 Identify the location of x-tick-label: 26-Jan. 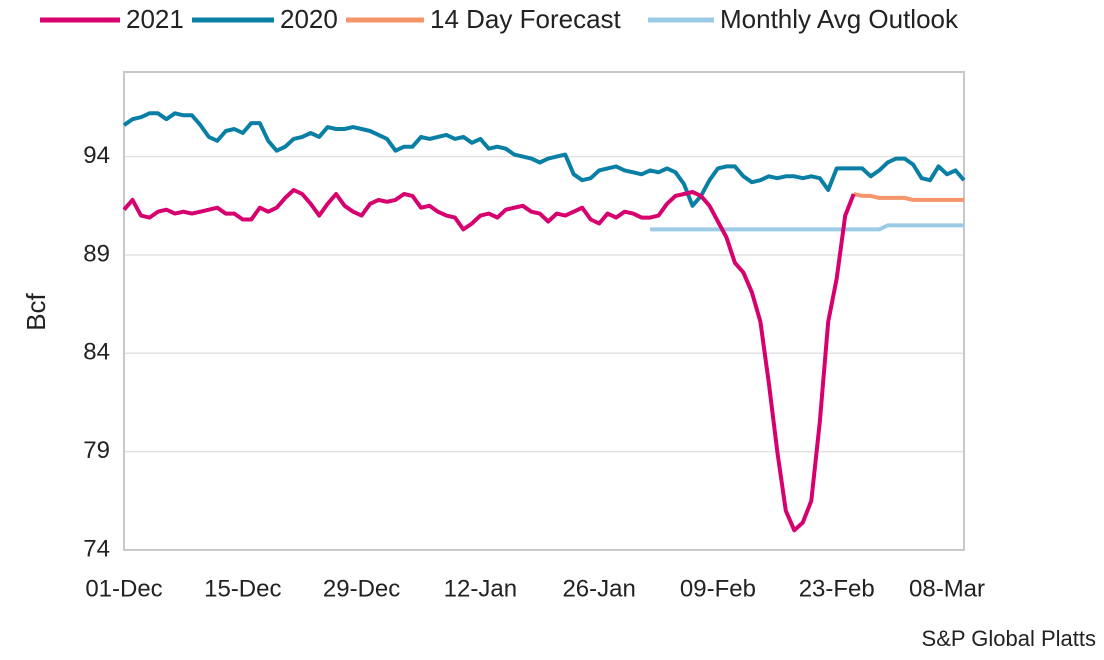
(598, 588).